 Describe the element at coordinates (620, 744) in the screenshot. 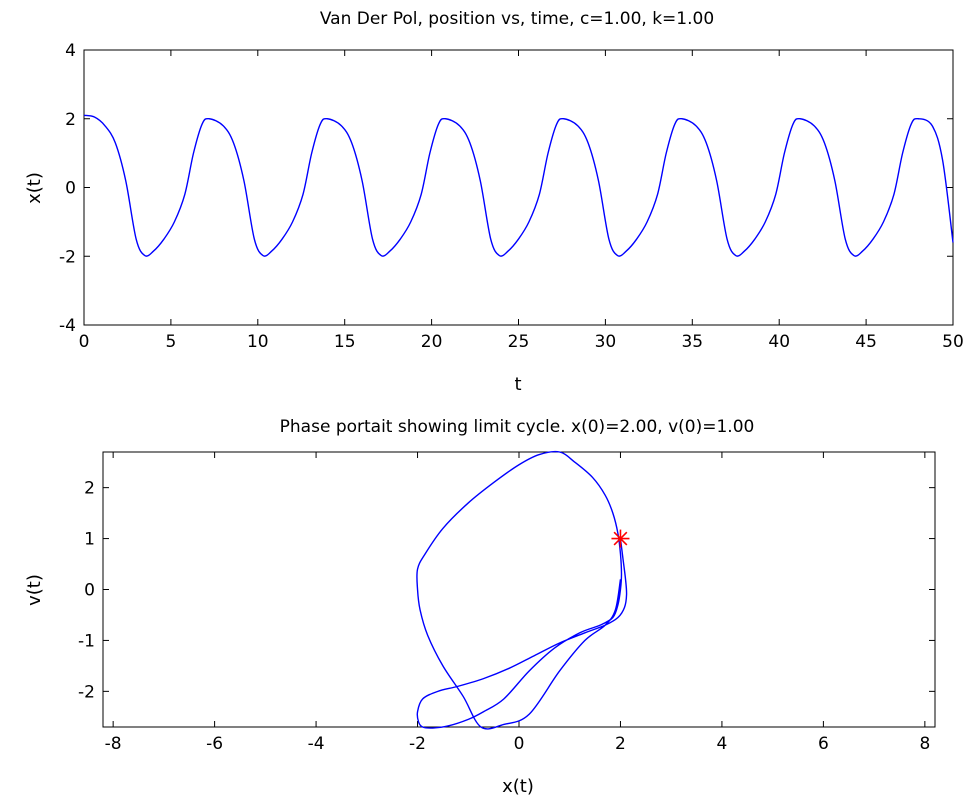

I see `x-tick-label: 2` at that location.